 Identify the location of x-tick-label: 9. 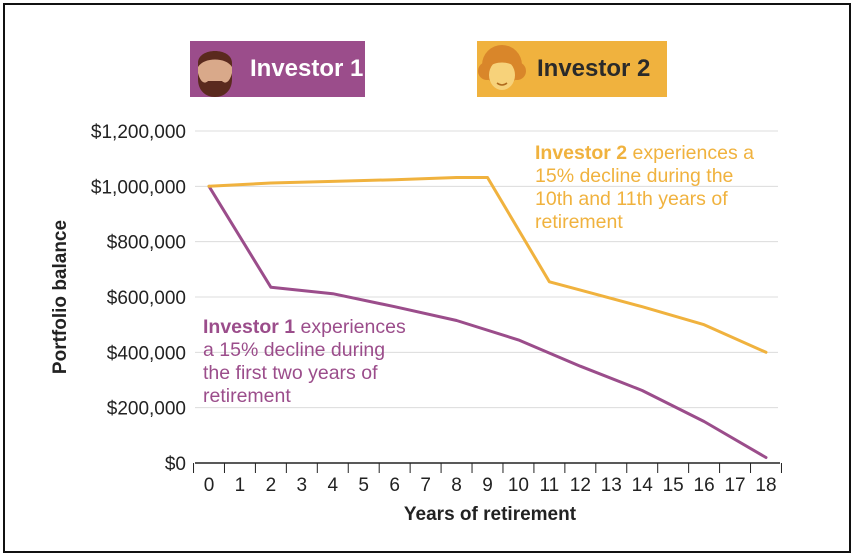
(487, 485).